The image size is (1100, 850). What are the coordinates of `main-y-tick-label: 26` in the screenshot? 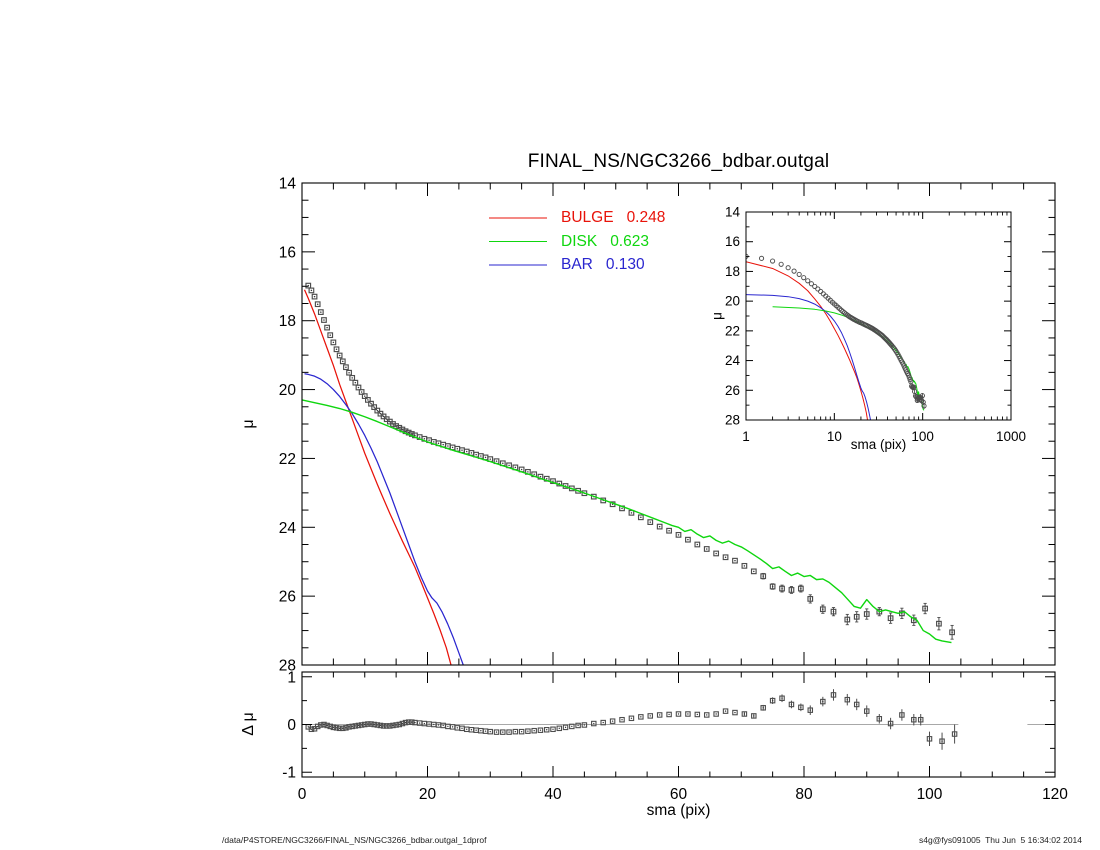 It's located at (287, 597).